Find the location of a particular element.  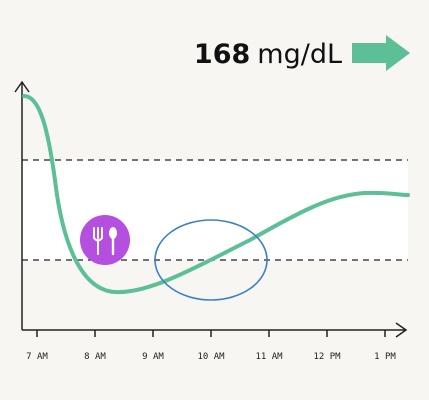

reading-unit: mg/dL is located at coordinates (299, 54).